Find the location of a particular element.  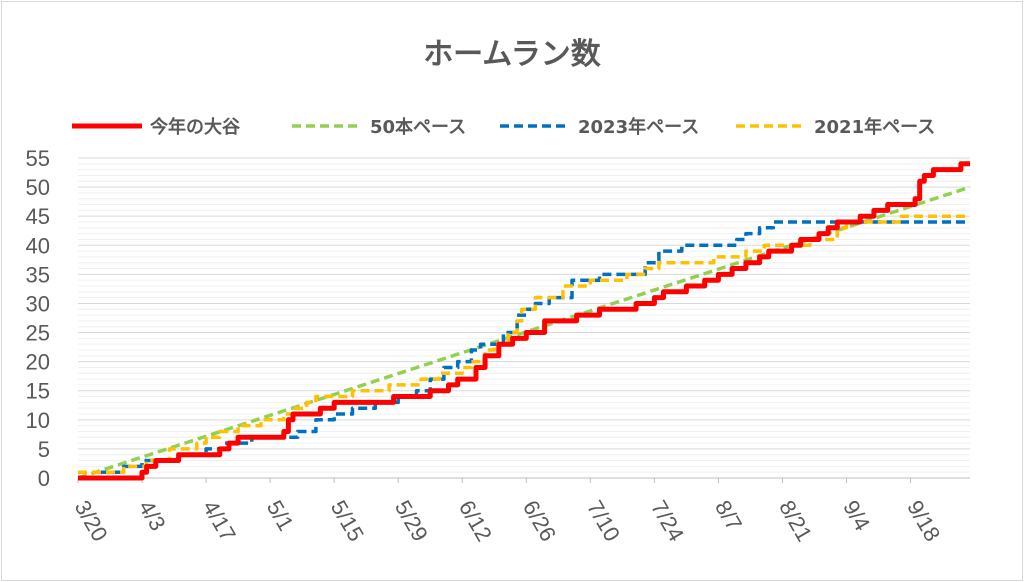

y-tick-label: 10 is located at coordinates (38, 420).